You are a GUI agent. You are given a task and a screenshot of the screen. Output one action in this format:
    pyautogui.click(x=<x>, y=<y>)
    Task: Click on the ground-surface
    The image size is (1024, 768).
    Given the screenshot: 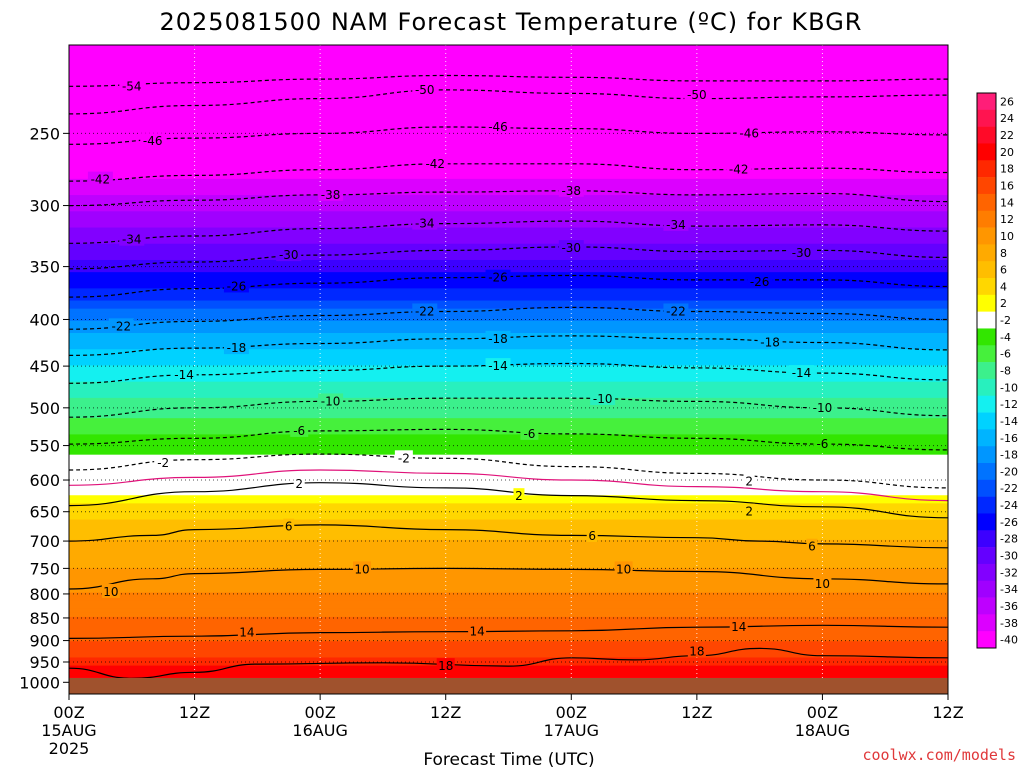 What is the action you would take?
    pyautogui.click(x=508, y=686)
    